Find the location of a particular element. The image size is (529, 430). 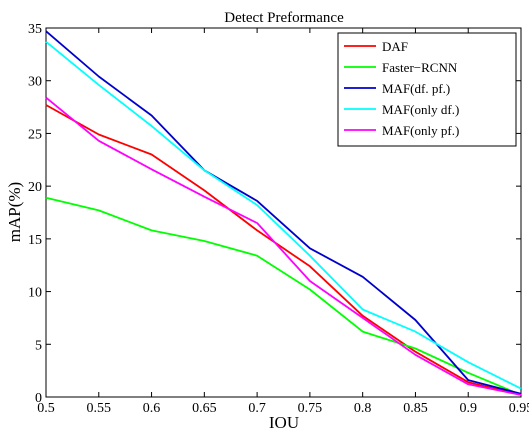

x-tick-label: 0.5 is located at coordinates (46, 408).